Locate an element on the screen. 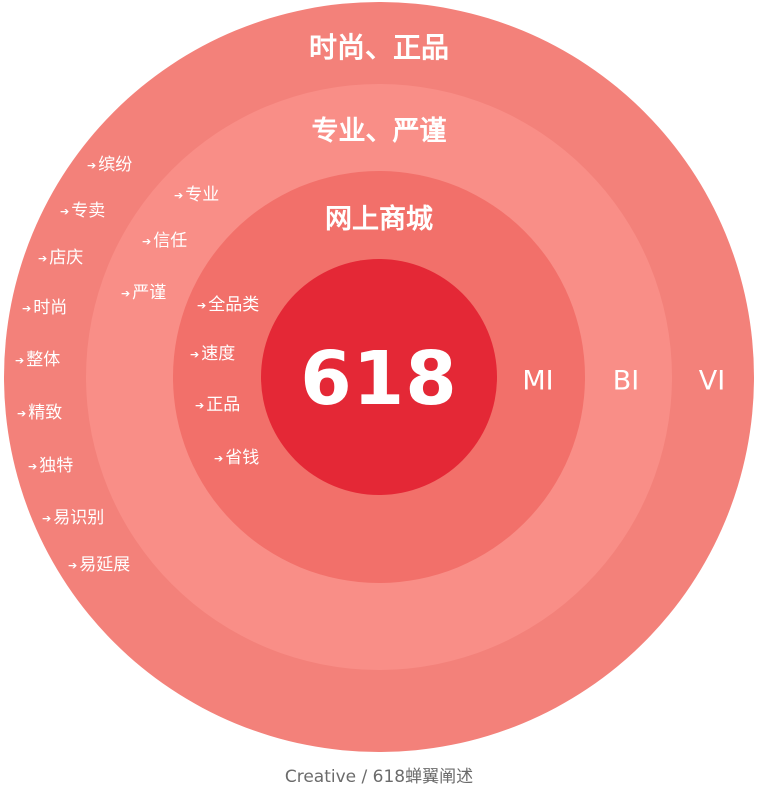  inner-ring-tag: MI is located at coordinates (538, 381).